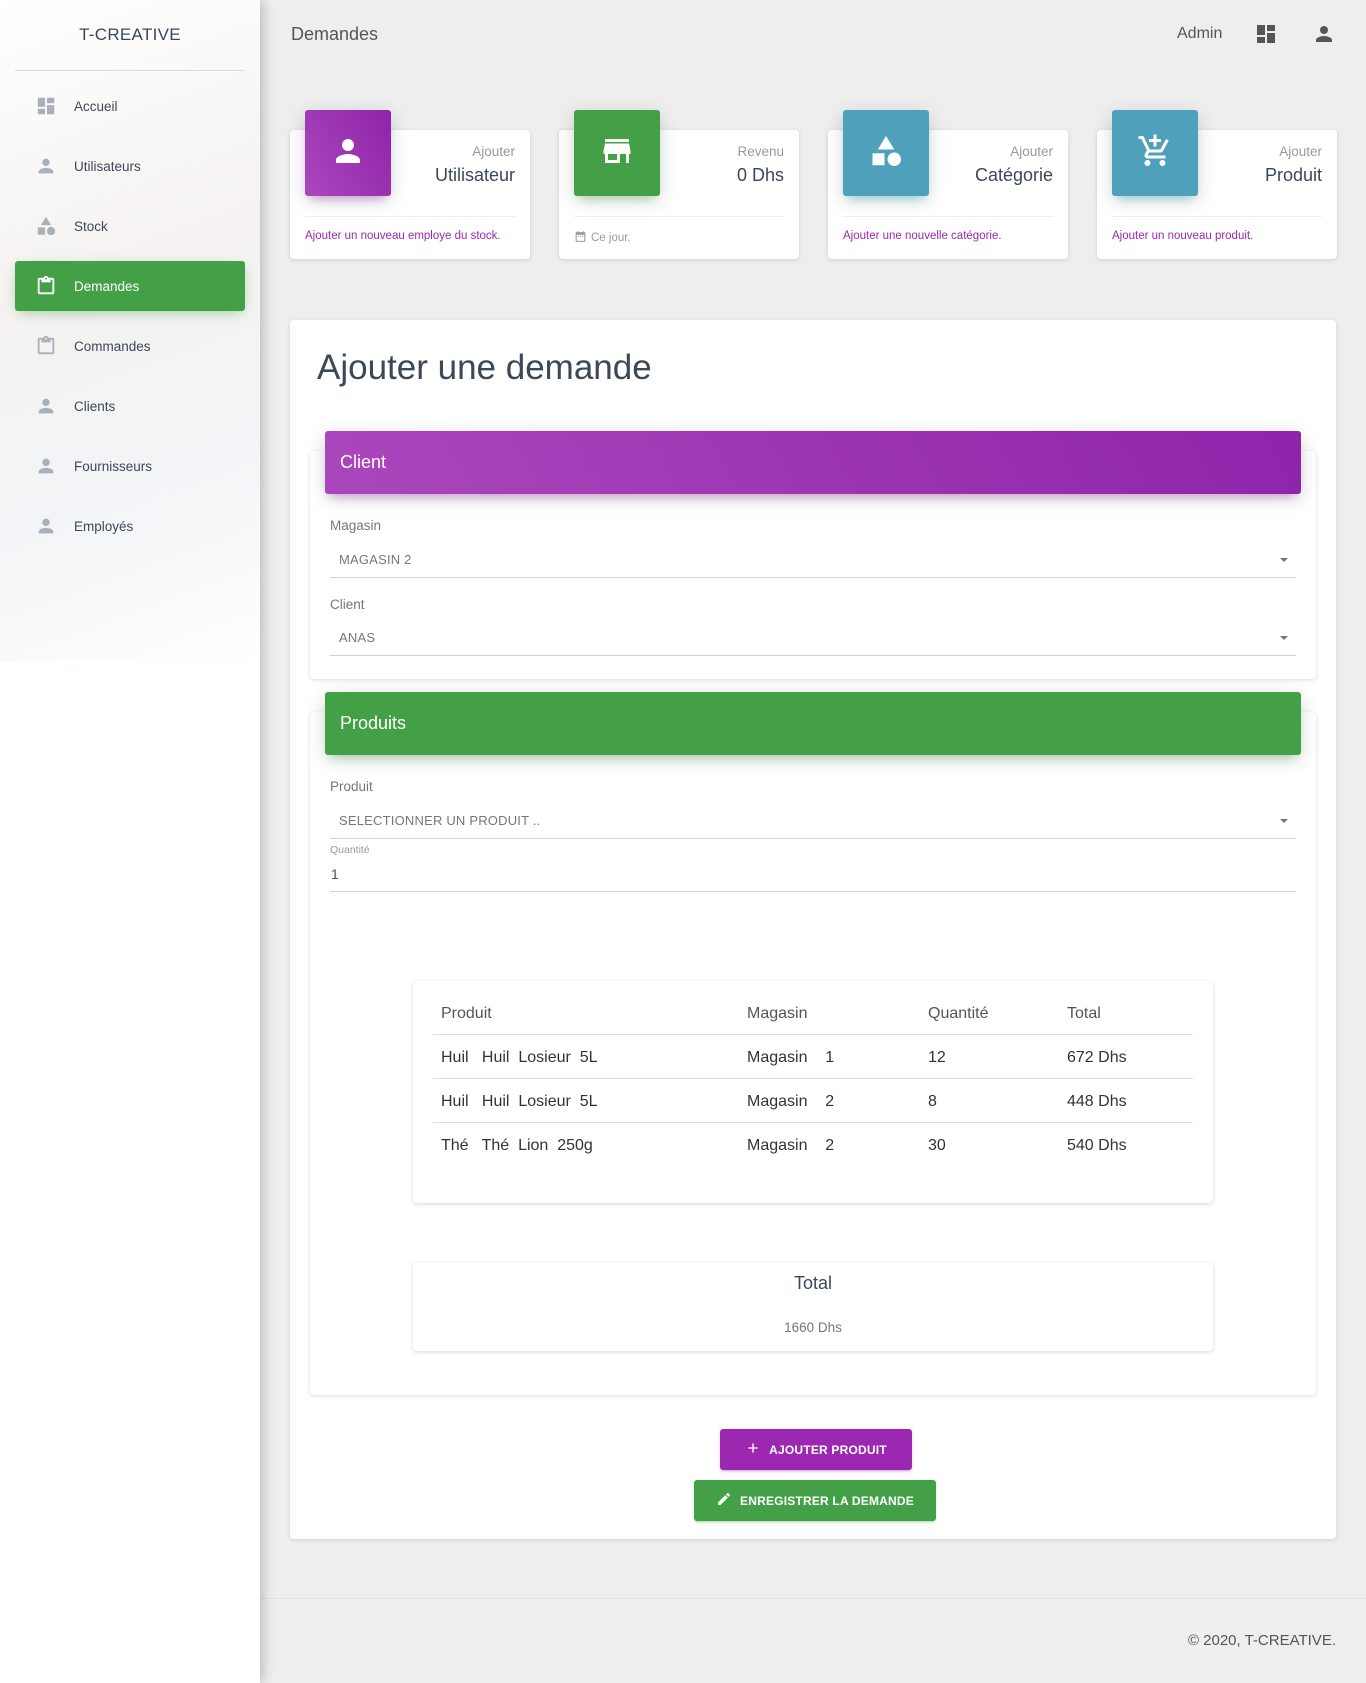 This screenshot has height=1683, width=1366. What do you see at coordinates (813, 1307) in the screenshot?
I see `total-card: Total 1660 Dhs` at bounding box center [813, 1307].